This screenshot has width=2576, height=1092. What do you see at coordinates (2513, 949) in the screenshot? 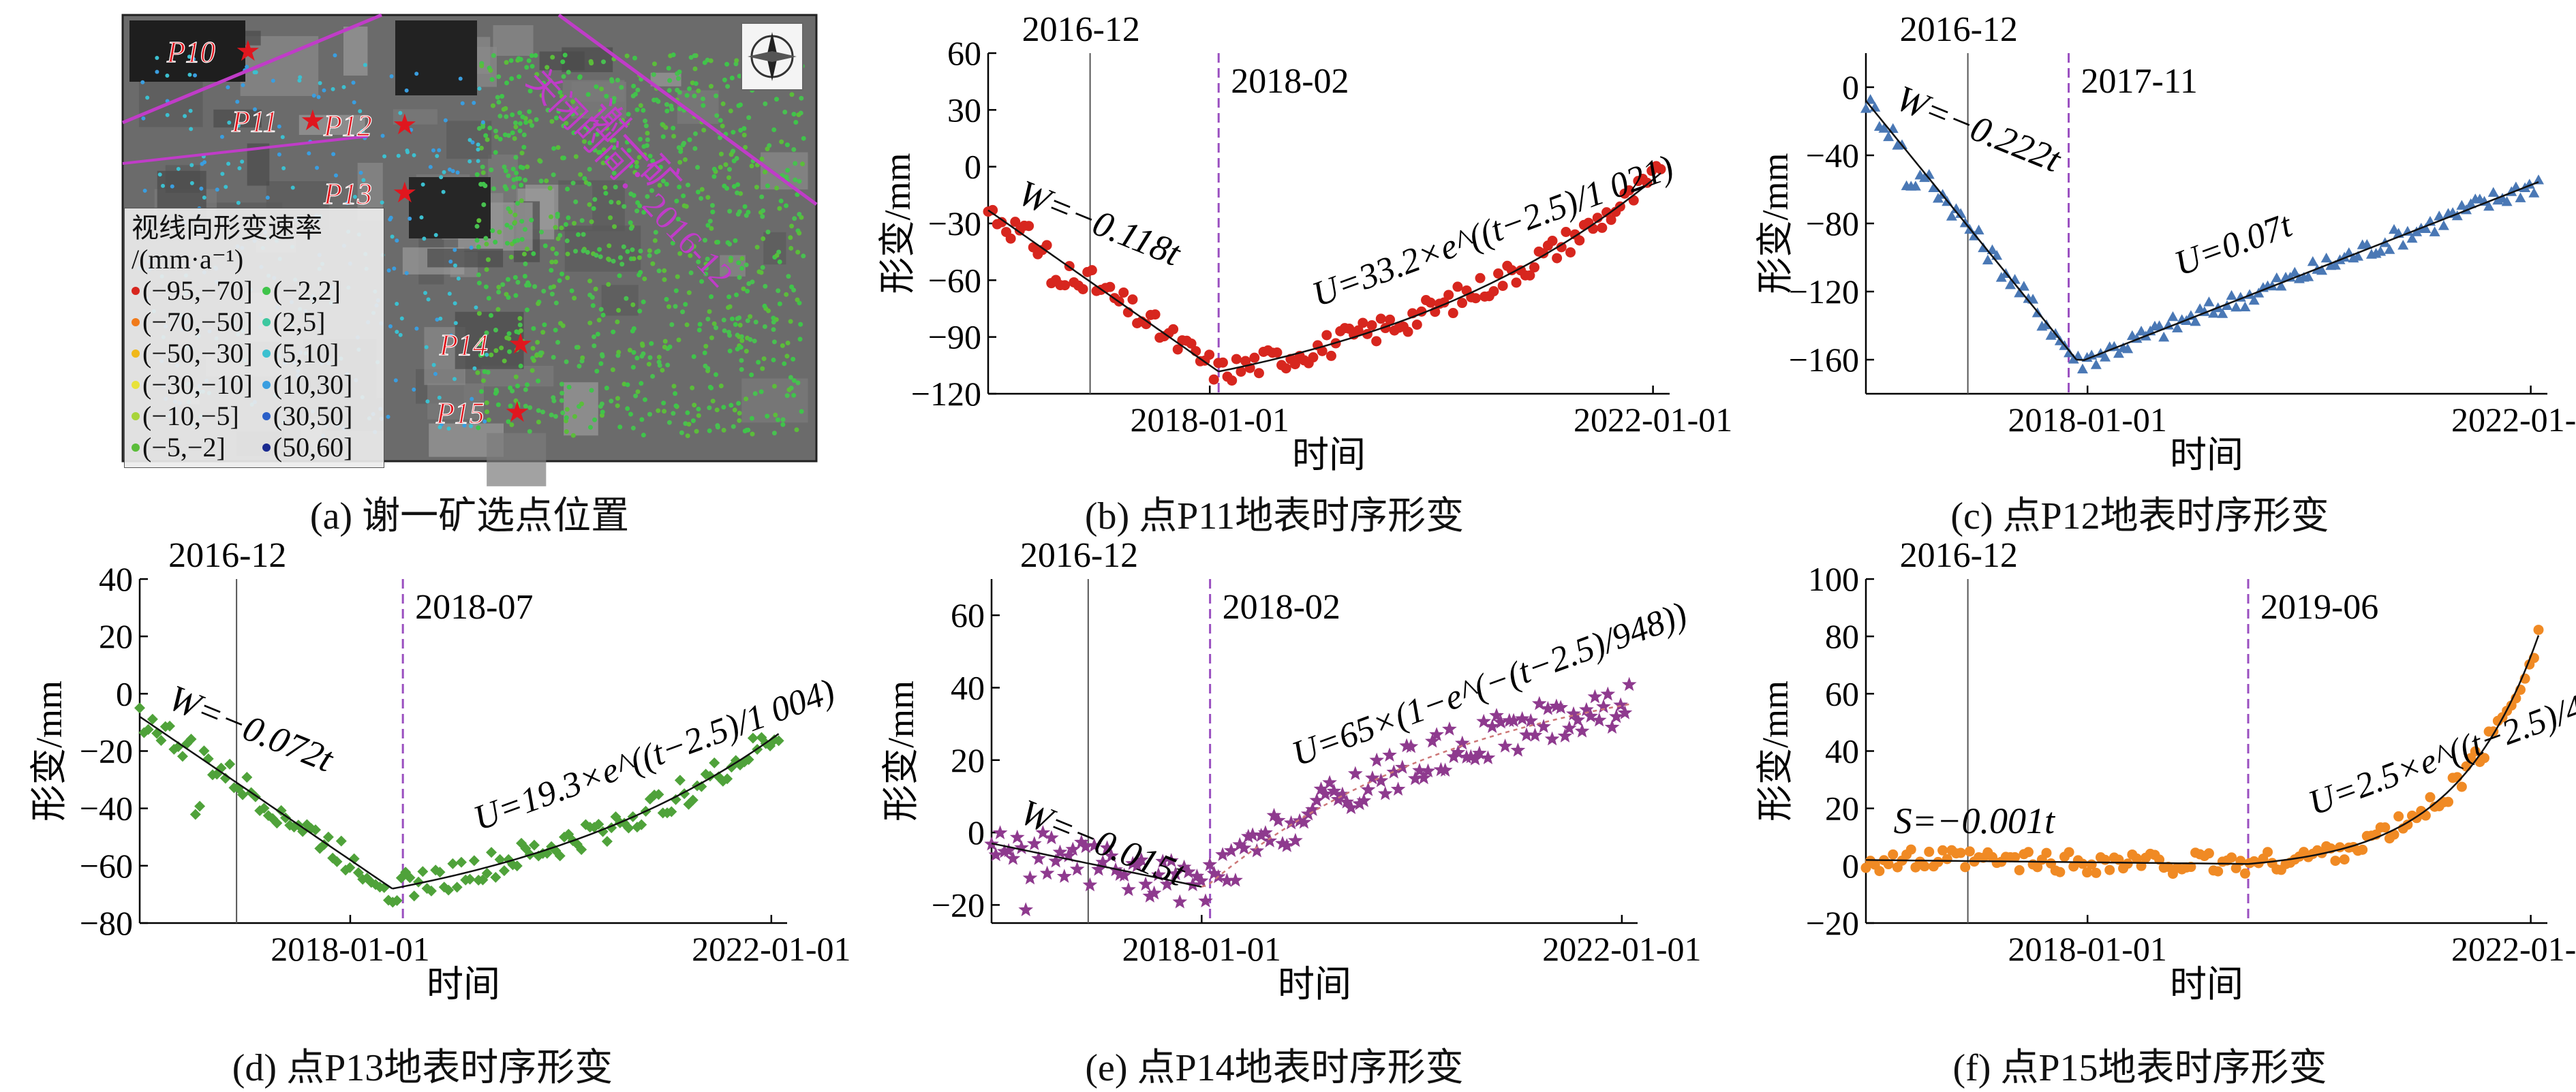
I see `x-tick-label: 2022-01-01` at bounding box center [2513, 949].